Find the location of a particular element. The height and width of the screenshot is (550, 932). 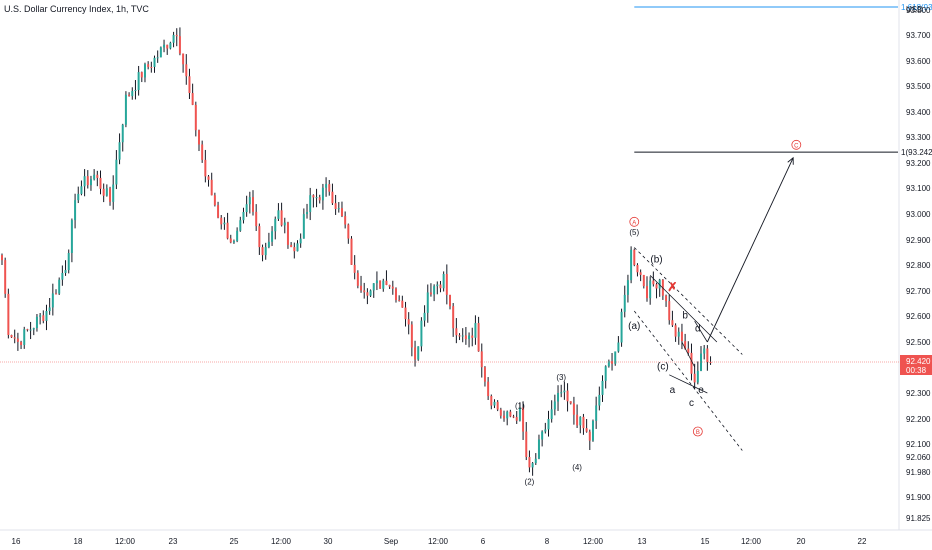

fib-level-label: 1(93.242) is located at coordinates (916, 152).